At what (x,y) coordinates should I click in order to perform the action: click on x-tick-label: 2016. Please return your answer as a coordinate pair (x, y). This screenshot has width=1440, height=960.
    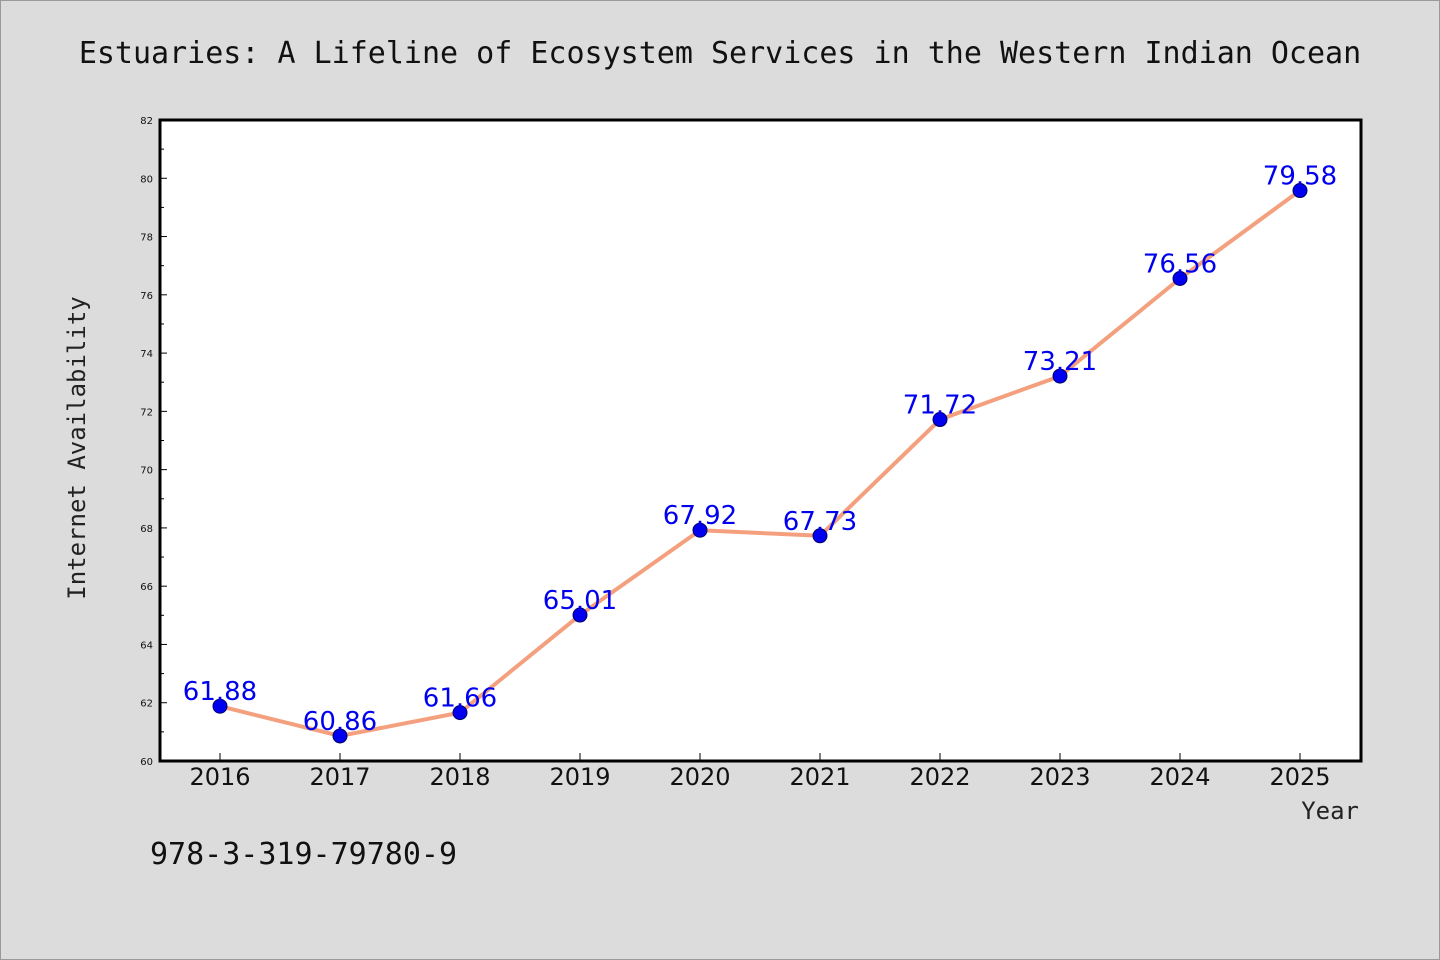
    Looking at the image, I should click on (219, 777).